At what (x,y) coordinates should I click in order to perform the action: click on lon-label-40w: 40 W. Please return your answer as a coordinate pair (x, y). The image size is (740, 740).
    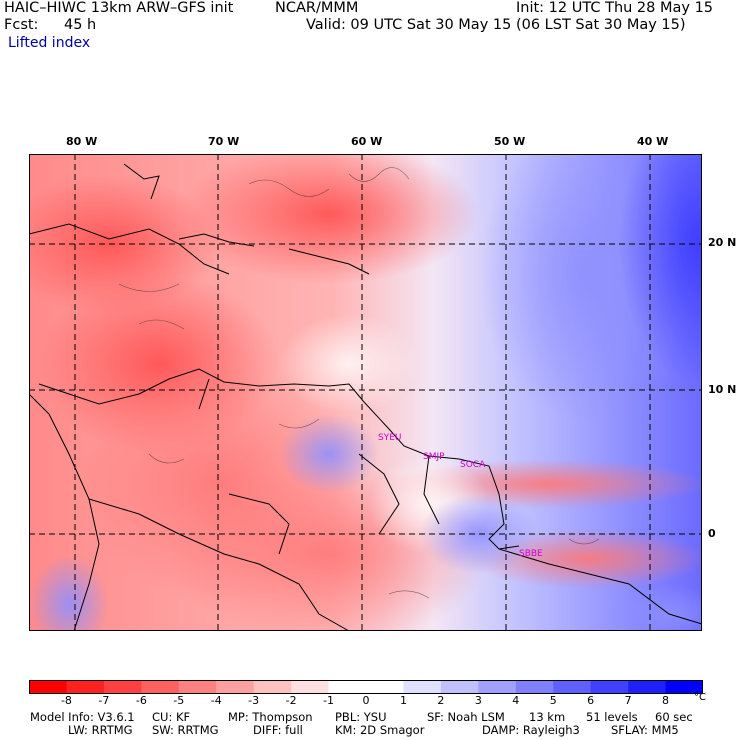
    Looking at the image, I should click on (653, 141).